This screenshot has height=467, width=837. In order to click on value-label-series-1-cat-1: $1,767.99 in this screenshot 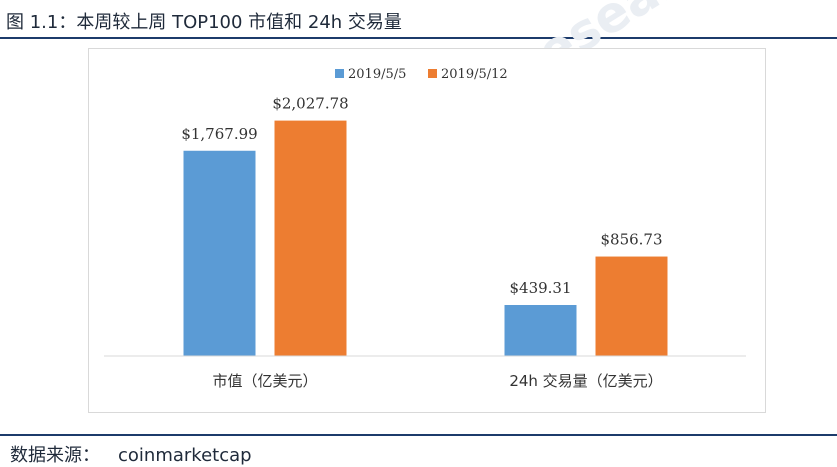, I will do `click(219, 134)`.